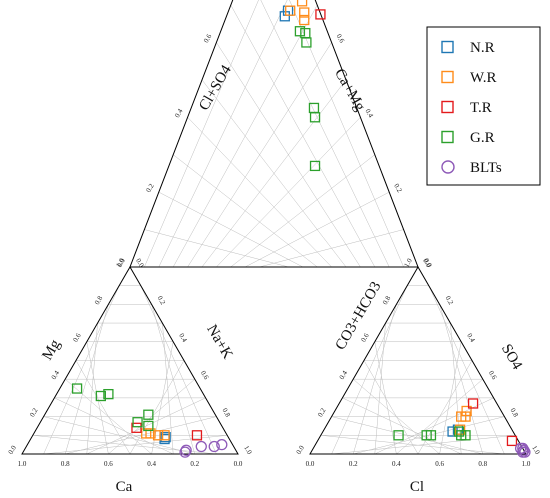 This screenshot has height=498, width=550. What do you see at coordinates (215, 87) in the screenshot?
I see `axis-label-cl-so4: Cl+SO4` at bounding box center [215, 87].